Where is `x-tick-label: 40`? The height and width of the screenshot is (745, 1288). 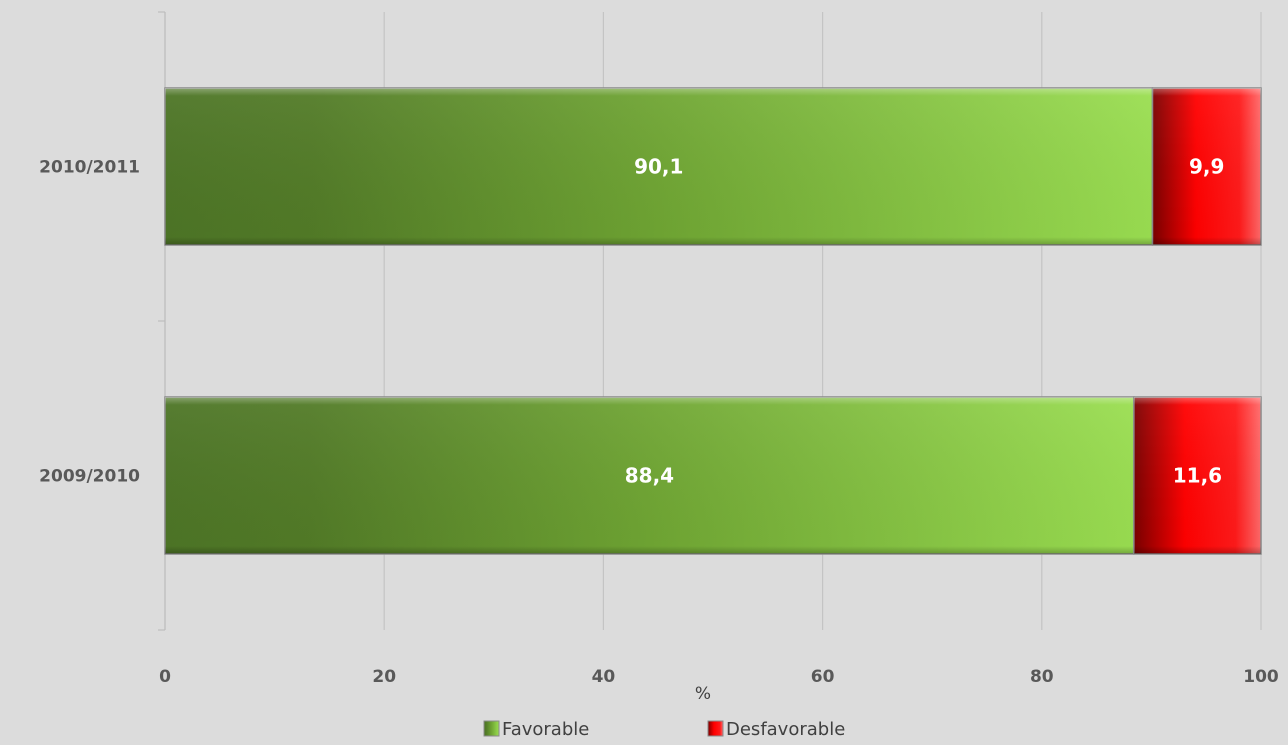
x-tick-label: 40 is located at coordinates (604, 677).